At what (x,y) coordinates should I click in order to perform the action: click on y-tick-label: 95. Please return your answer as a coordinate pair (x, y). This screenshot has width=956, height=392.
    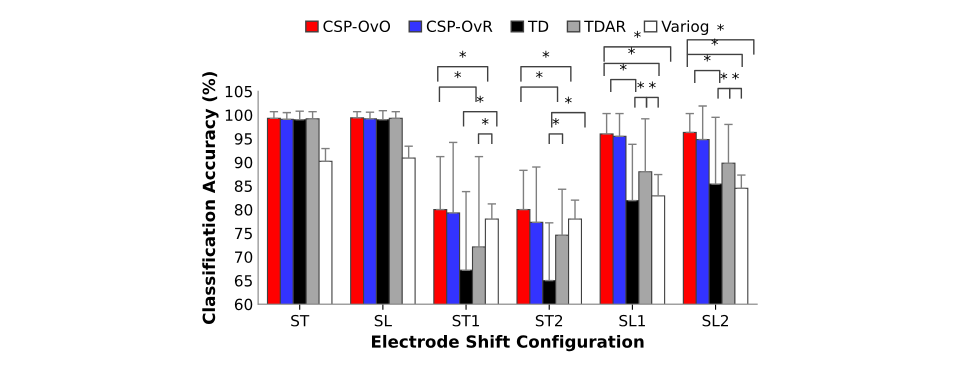
    Looking at the image, I should click on (243, 139).